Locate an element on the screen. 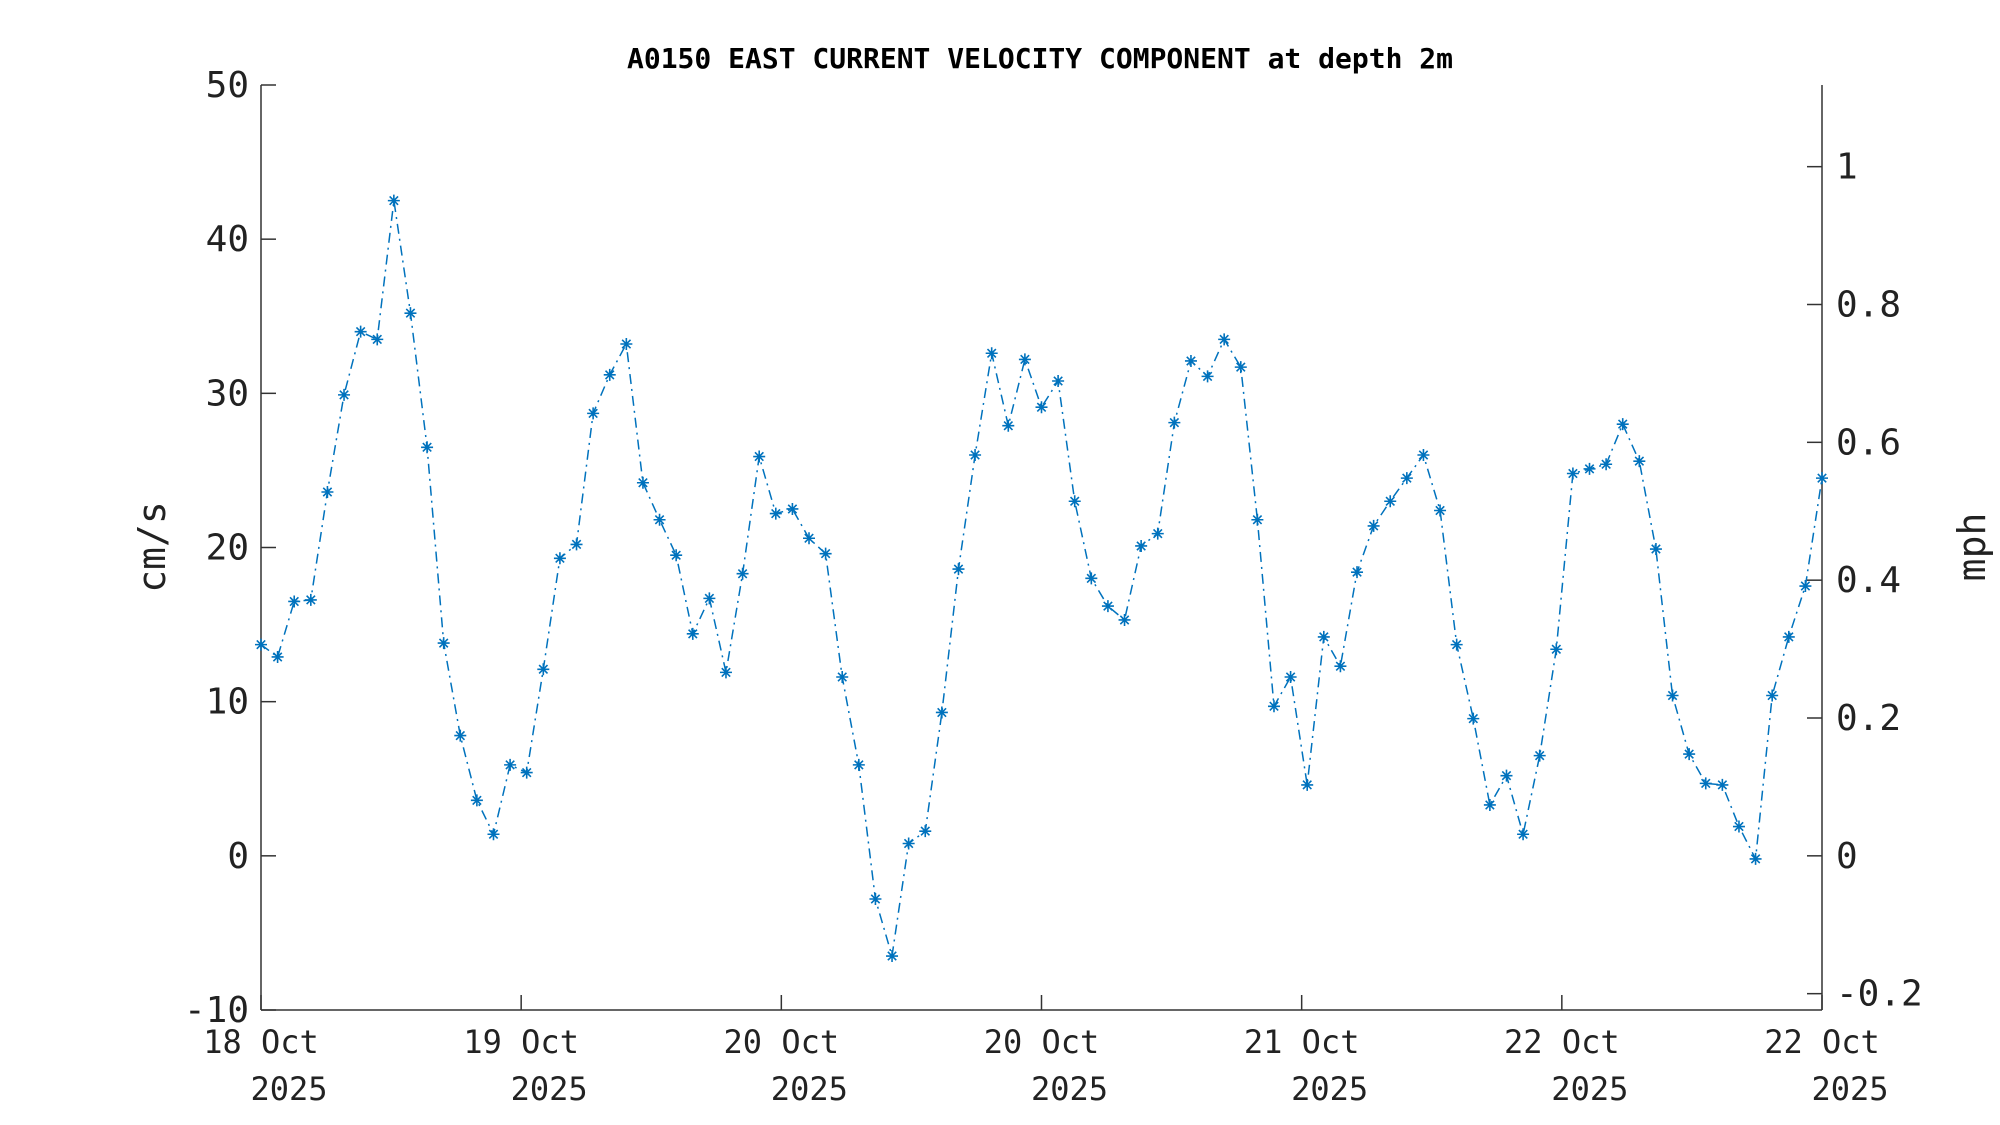  left-y-axis-label: cm/s is located at coordinates (152, 547).